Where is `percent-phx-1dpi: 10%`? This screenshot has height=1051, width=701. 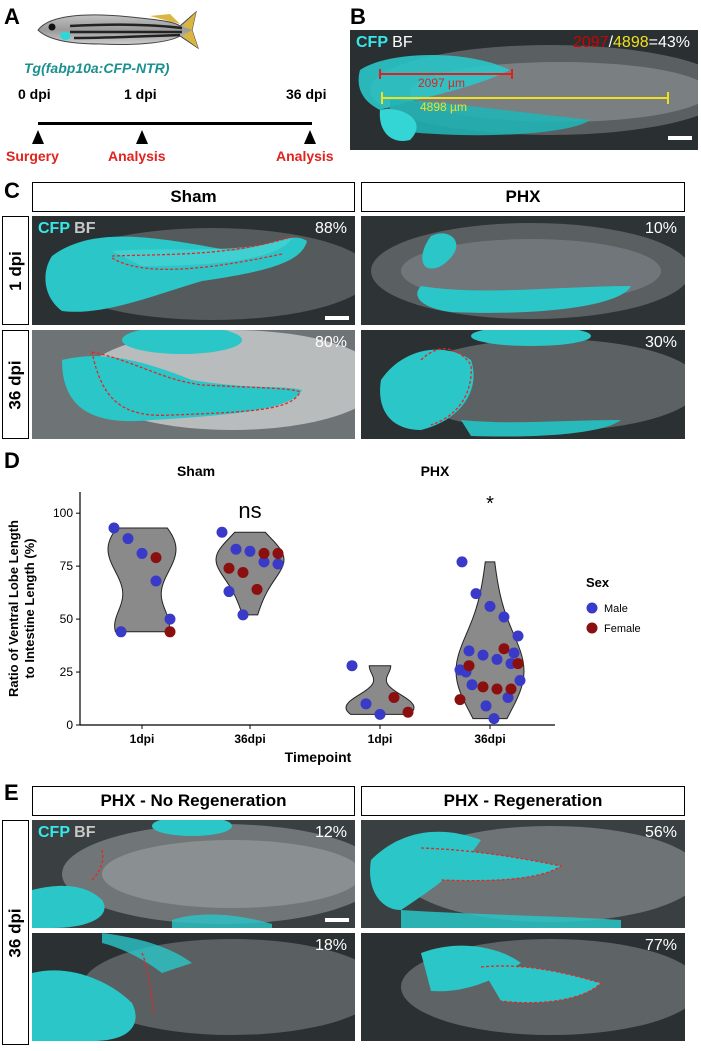 percent-phx-1dpi: 10% is located at coordinates (660, 228).